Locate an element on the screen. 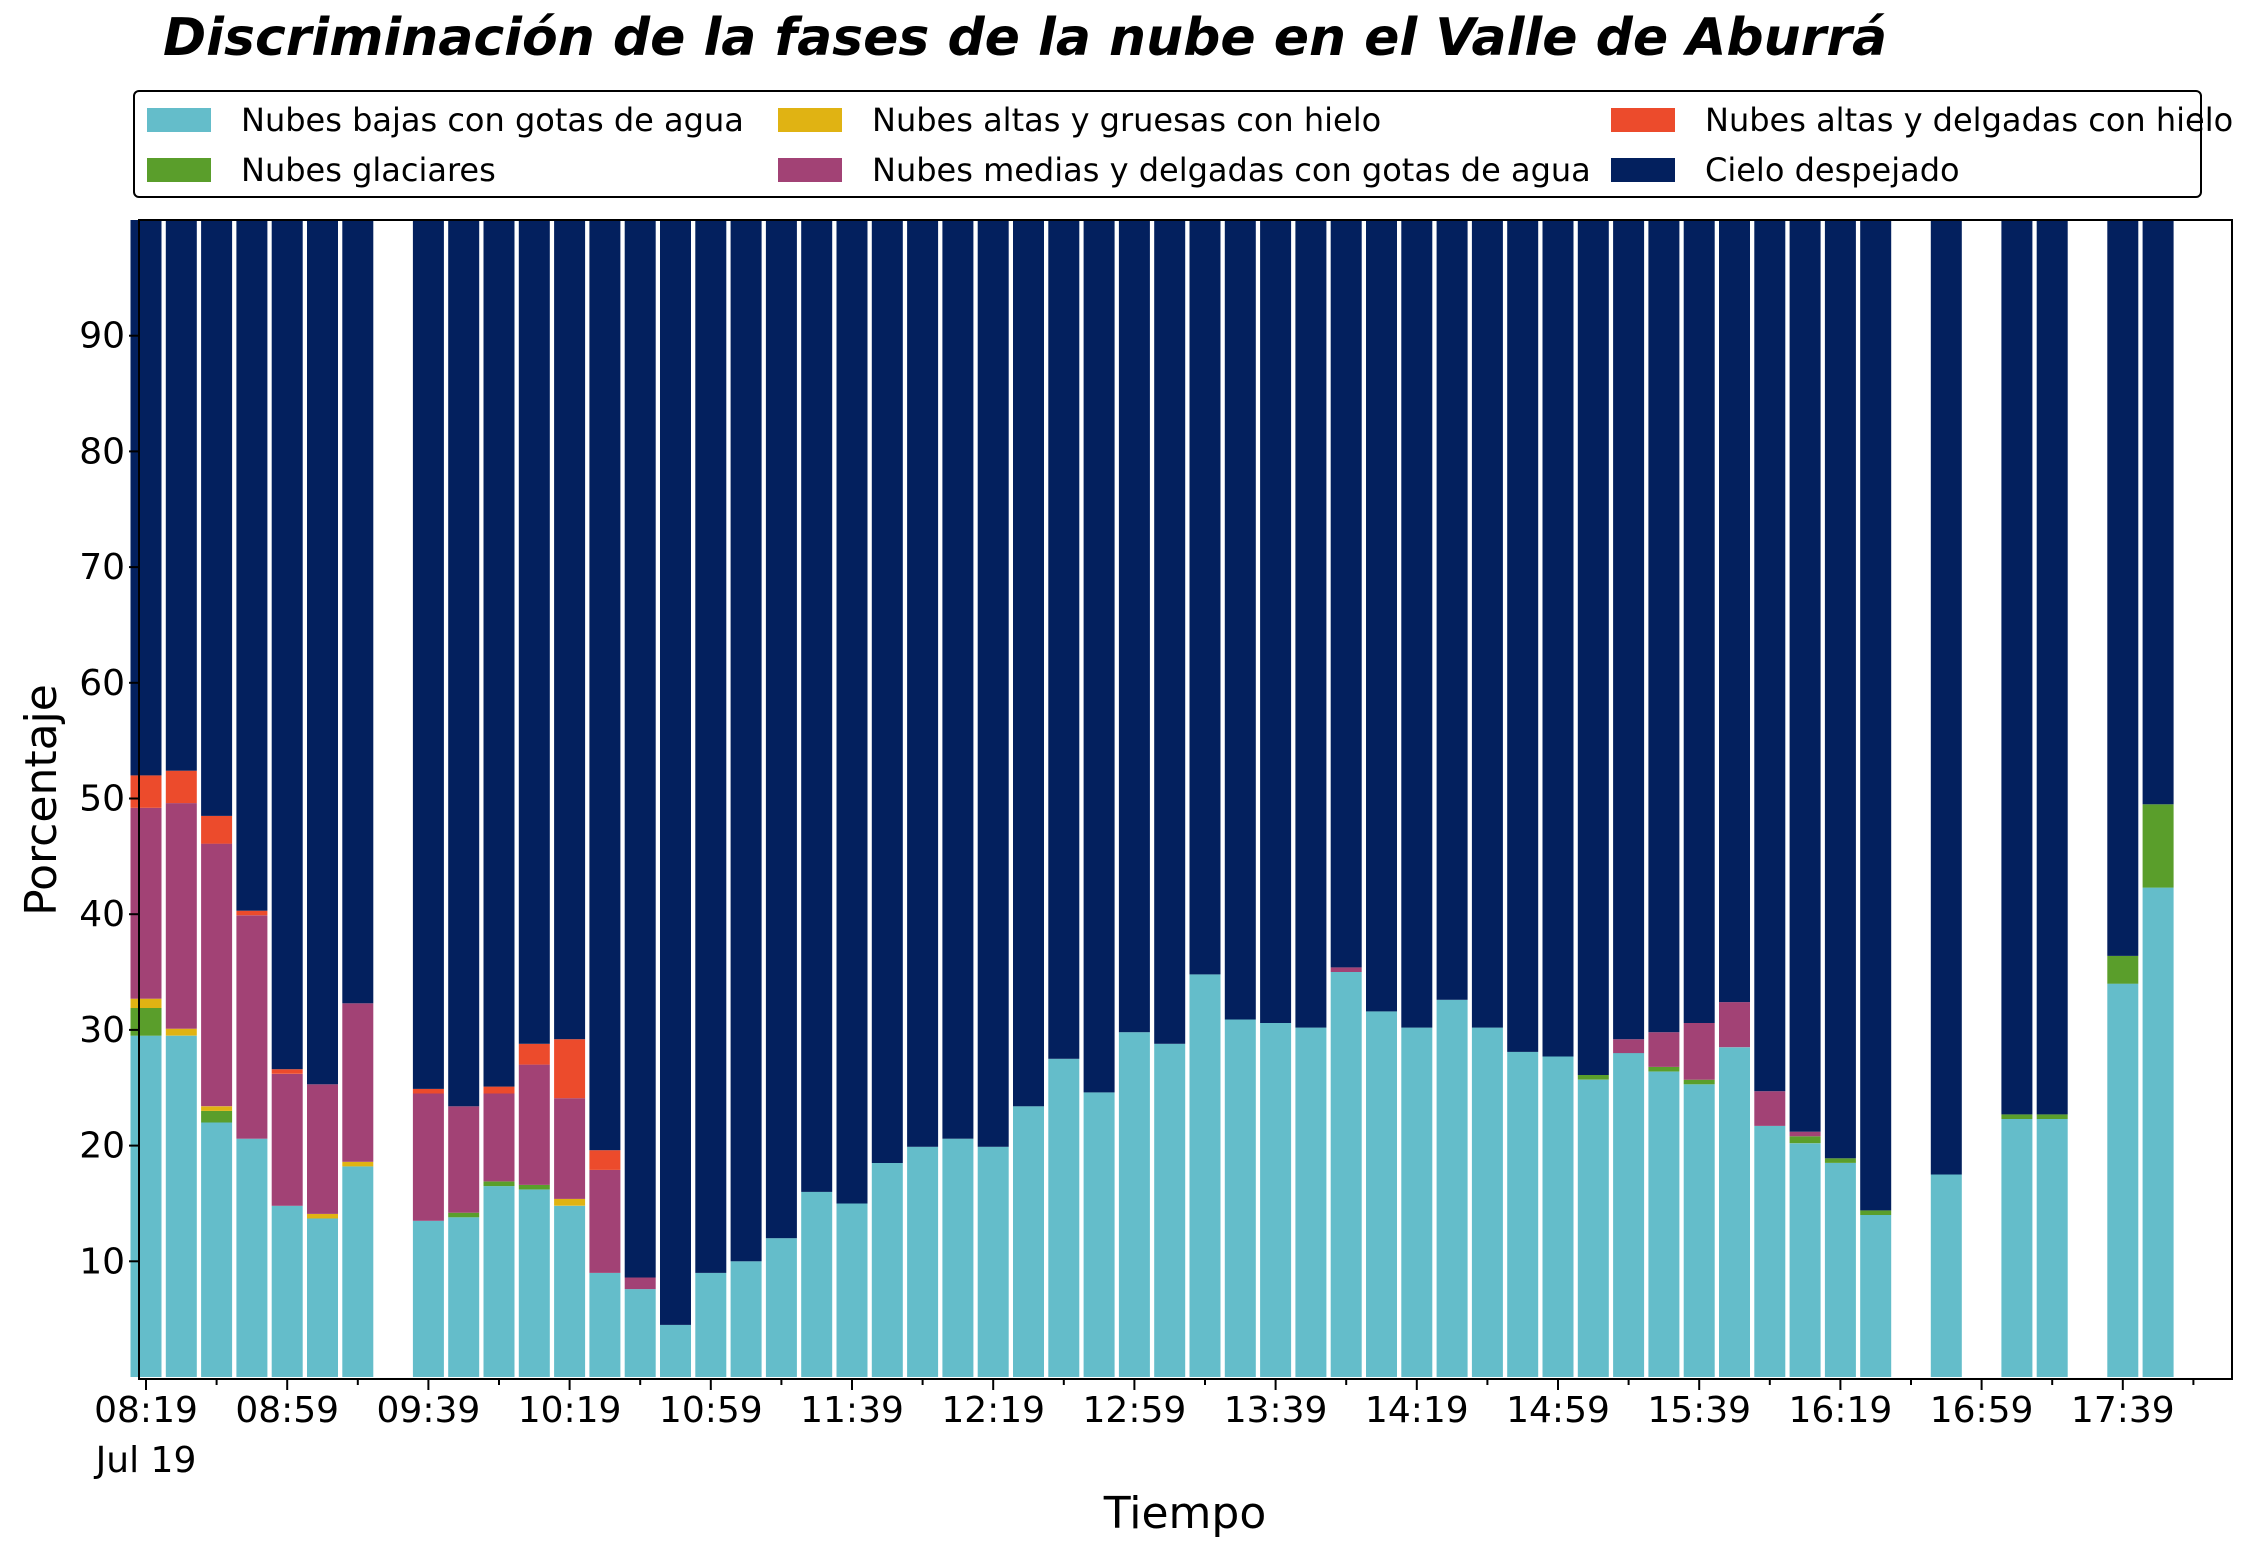 This screenshot has height=1559, width=2244. bar-segment-1559-s3 is located at coordinates (1770, 1108).